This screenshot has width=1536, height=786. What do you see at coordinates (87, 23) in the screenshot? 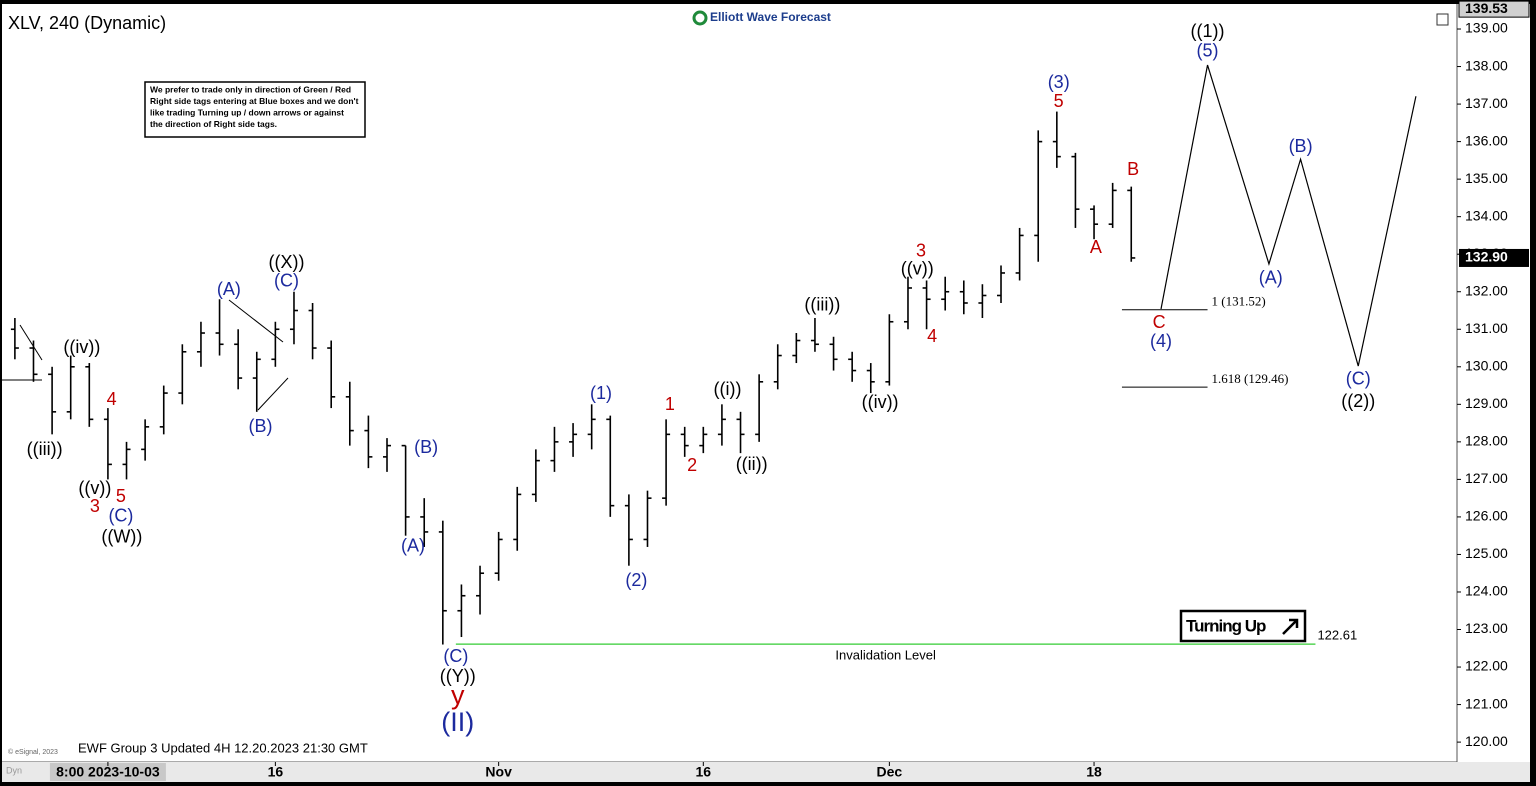
I see `chart-title: XLV, 240 (Dynamic)` at bounding box center [87, 23].